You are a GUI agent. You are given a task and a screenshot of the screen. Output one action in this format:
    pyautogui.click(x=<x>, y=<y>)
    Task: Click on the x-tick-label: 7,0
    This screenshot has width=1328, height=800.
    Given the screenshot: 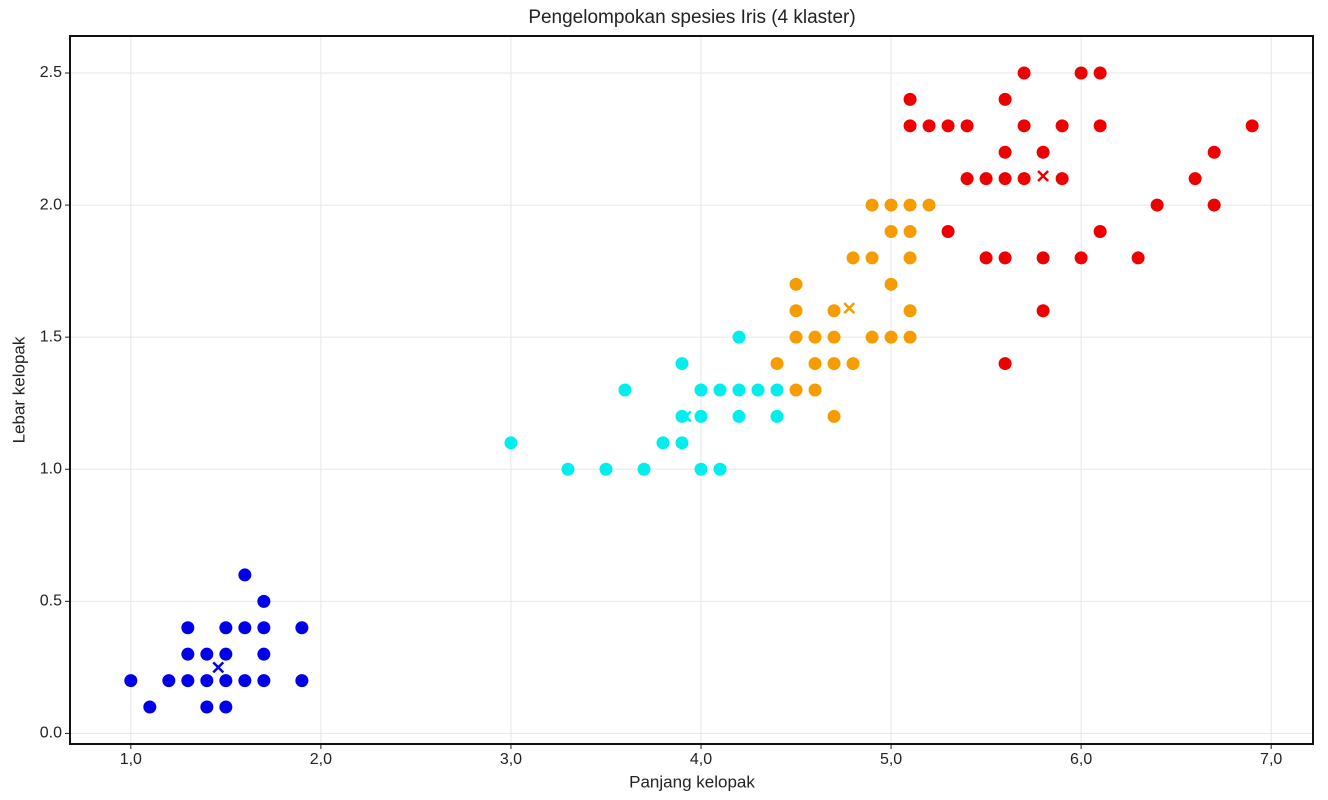 What is the action you would take?
    pyautogui.click(x=1271, y=759)
    